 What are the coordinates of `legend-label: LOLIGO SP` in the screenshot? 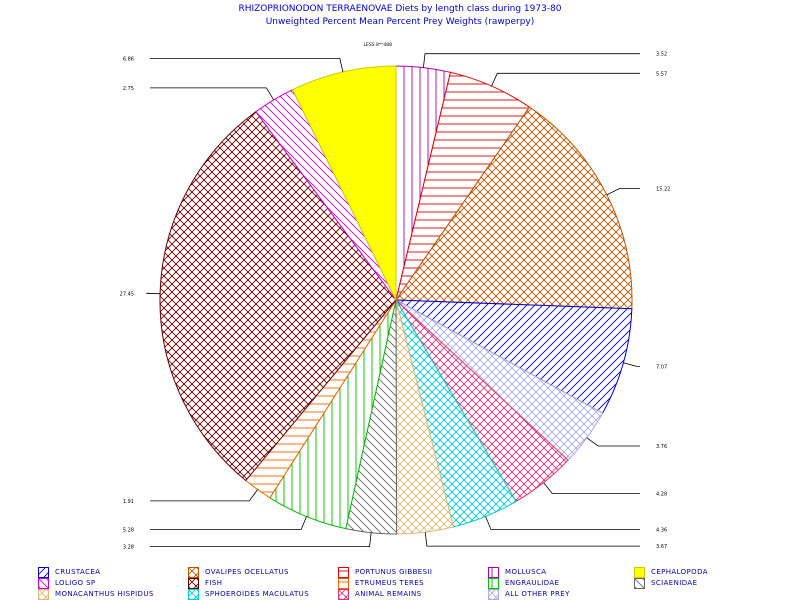 It's located at (75, 583).